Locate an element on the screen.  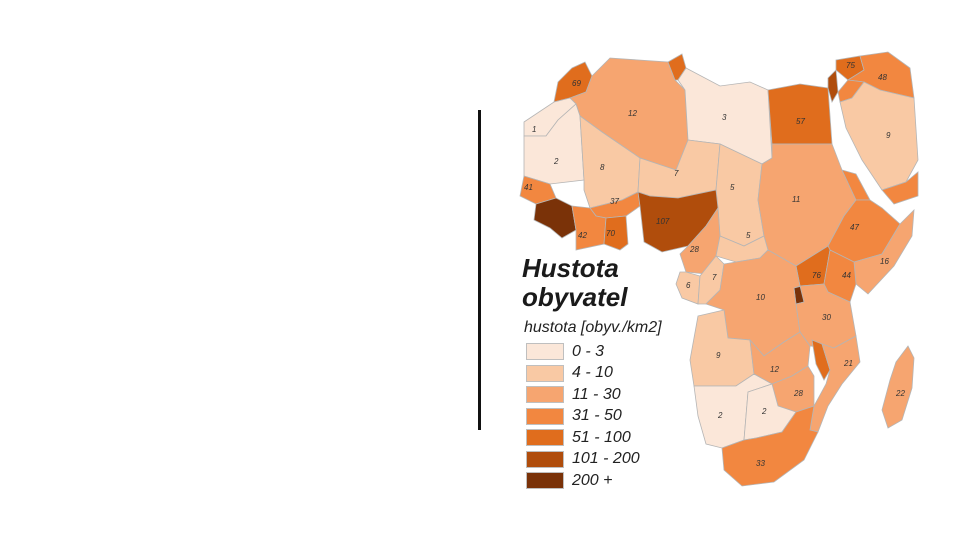
label-zambia: 12 is located at coordinates (774, 369).